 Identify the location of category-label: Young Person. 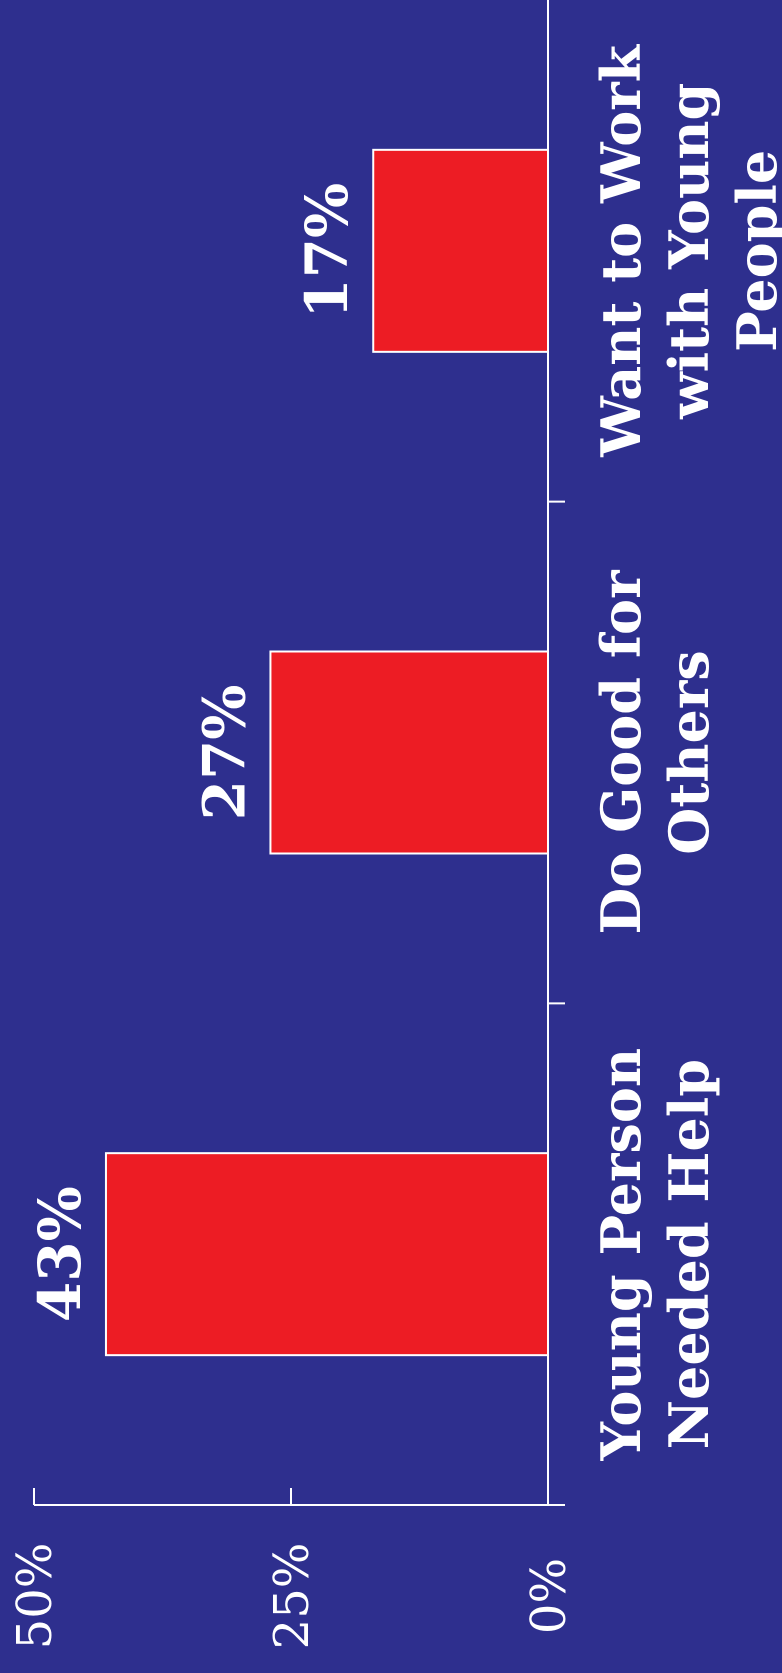
(621, 1255).